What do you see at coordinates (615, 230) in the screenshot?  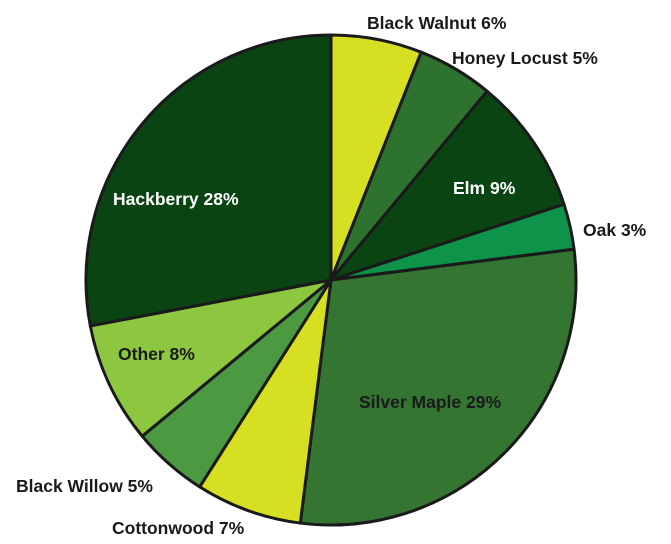 I see `slice-label-oak: Oak 3%` at bounding box center [615, 230].